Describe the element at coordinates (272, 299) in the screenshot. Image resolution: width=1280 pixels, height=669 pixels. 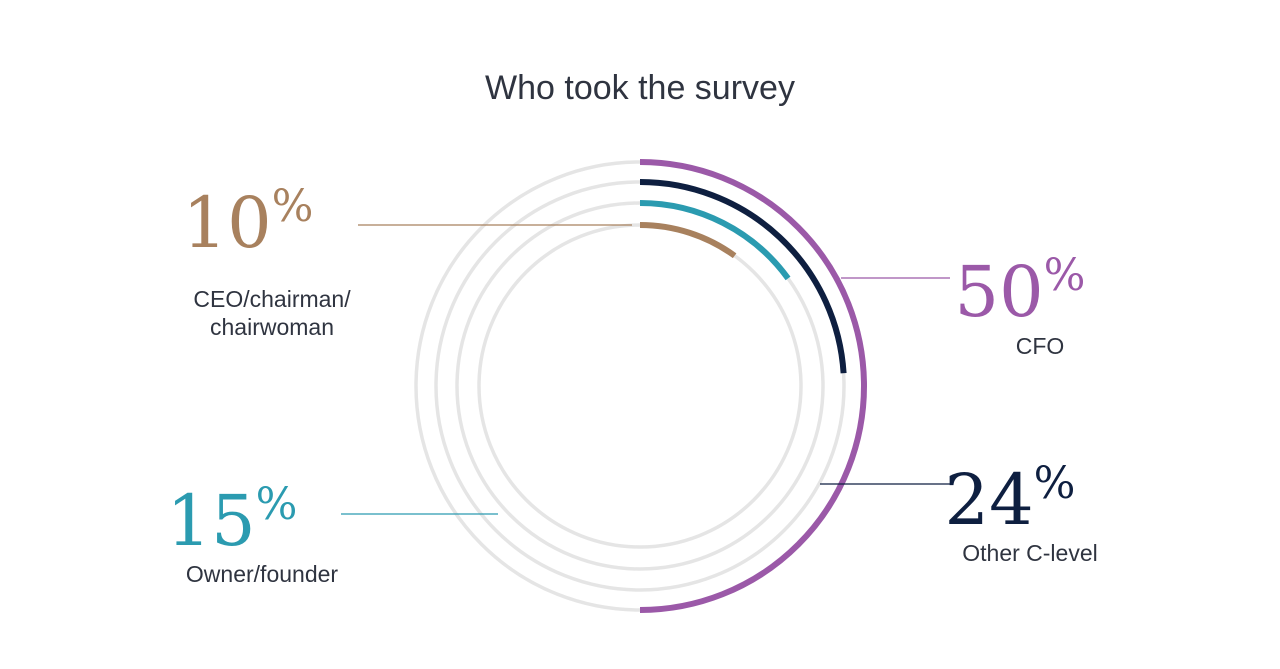
I see `category-label: CEO/chairman/` at that location.